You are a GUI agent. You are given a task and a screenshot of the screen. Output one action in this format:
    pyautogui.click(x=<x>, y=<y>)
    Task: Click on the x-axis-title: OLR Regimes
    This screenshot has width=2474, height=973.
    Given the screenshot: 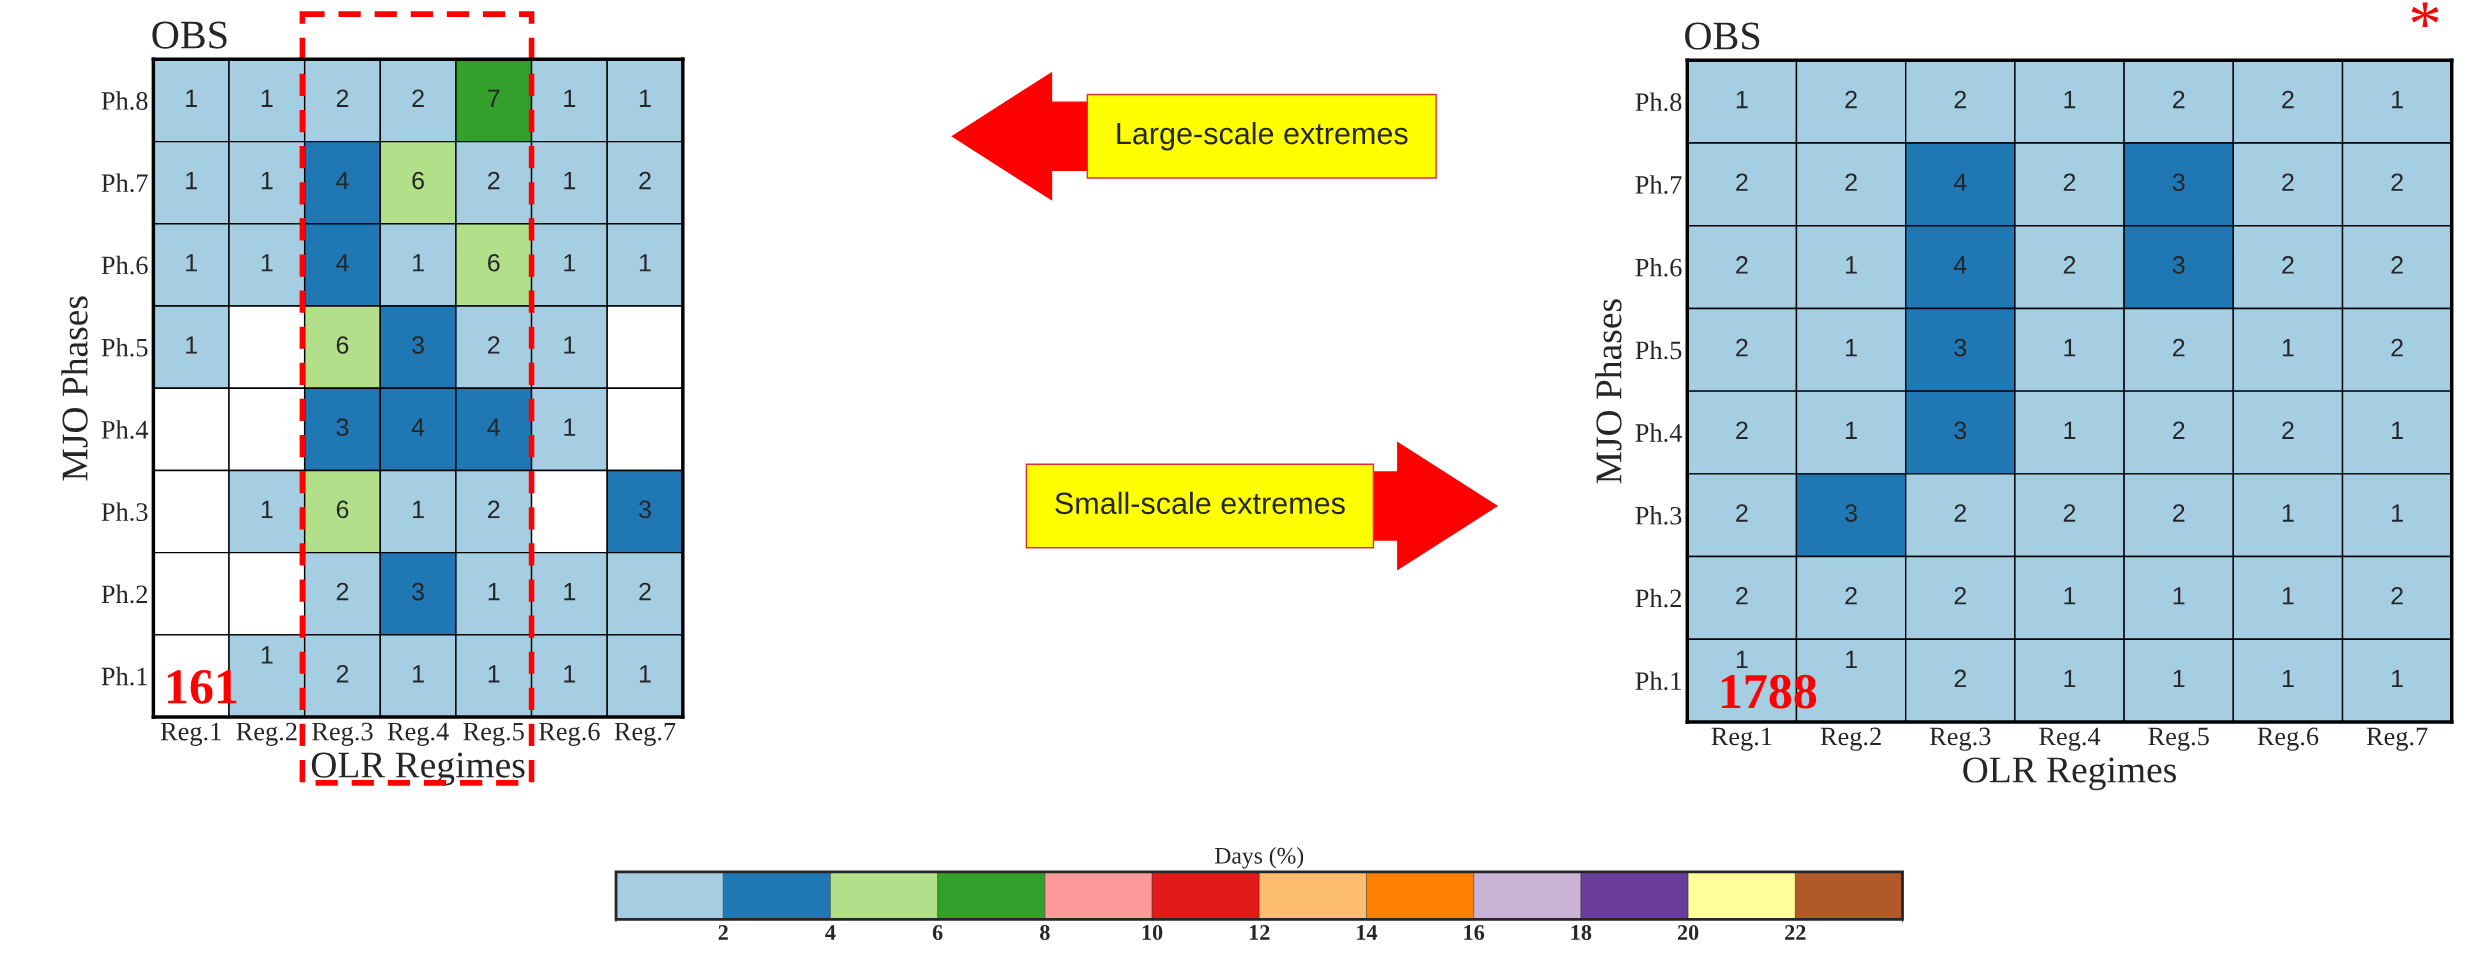 What is the action you would take?
    pyautogui.click(x=2069, y=774)
    